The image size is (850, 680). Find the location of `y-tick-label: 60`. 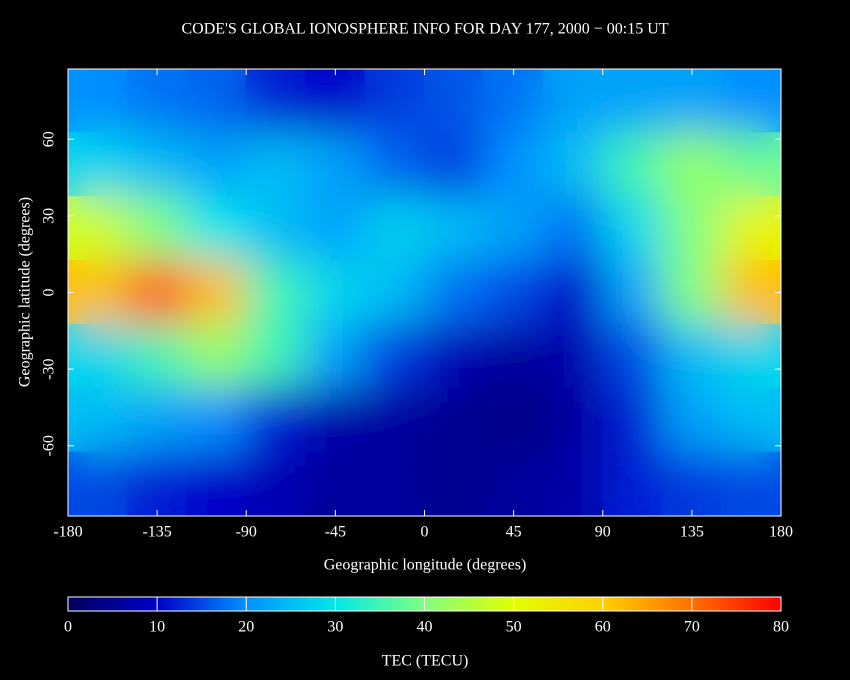

y-tick-label: 60 is located at coordinates (49, 139).